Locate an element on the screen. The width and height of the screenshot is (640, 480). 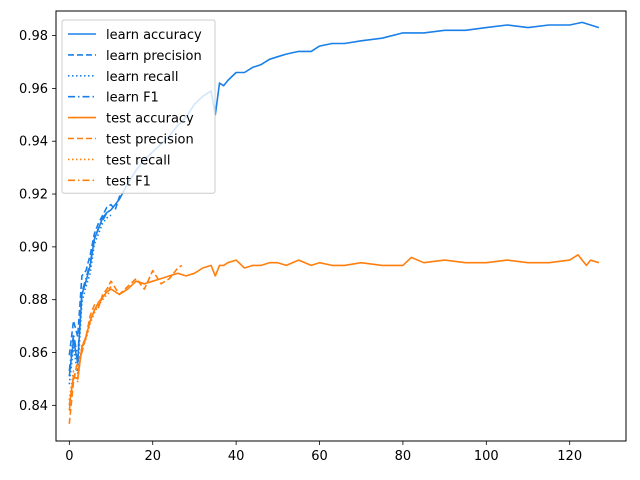
y-tick-label: 0.96 is located at coordinates (33, 89).